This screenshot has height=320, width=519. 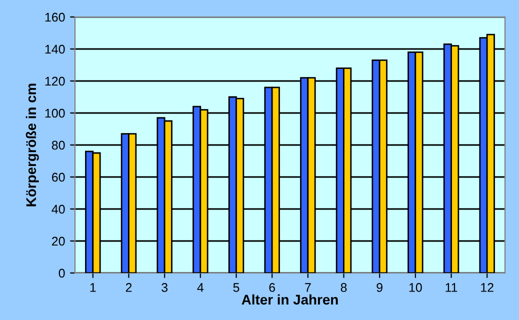 I want to click on x-tick-label: 8, so click(x=343, y=287).